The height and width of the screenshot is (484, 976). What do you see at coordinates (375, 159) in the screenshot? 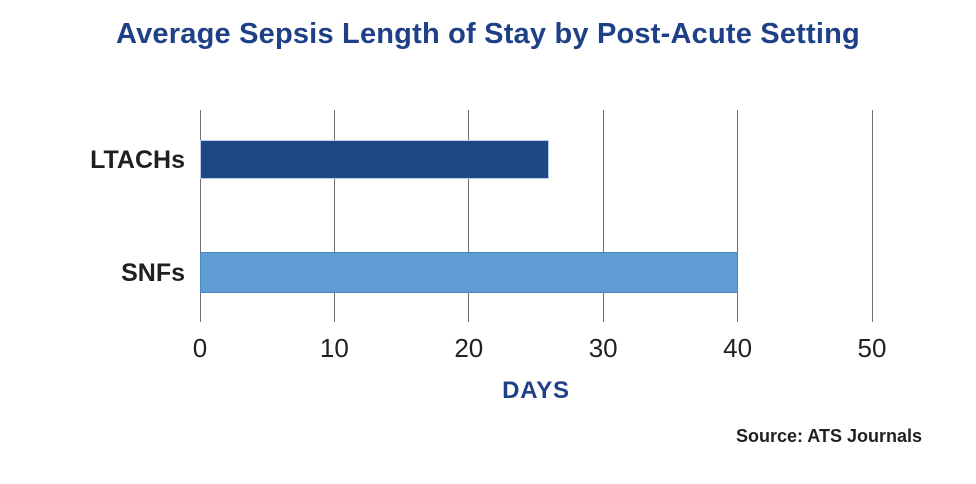
I see `bar-ltachs` at bounding box center [375, 159].